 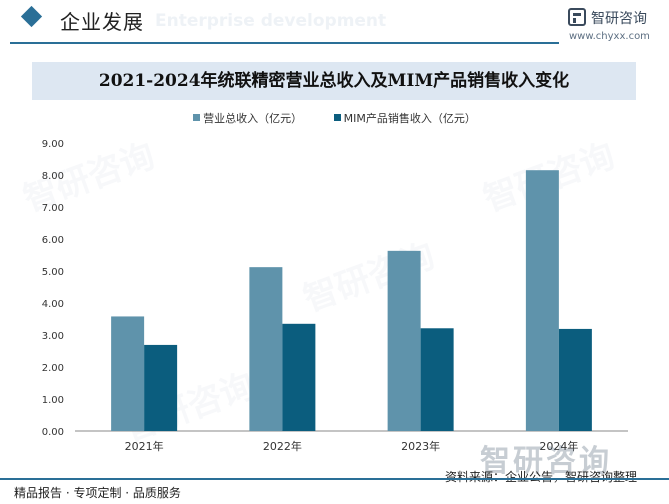 I want to click on x-tick-label: 2021年, so click(x=144, y=446).